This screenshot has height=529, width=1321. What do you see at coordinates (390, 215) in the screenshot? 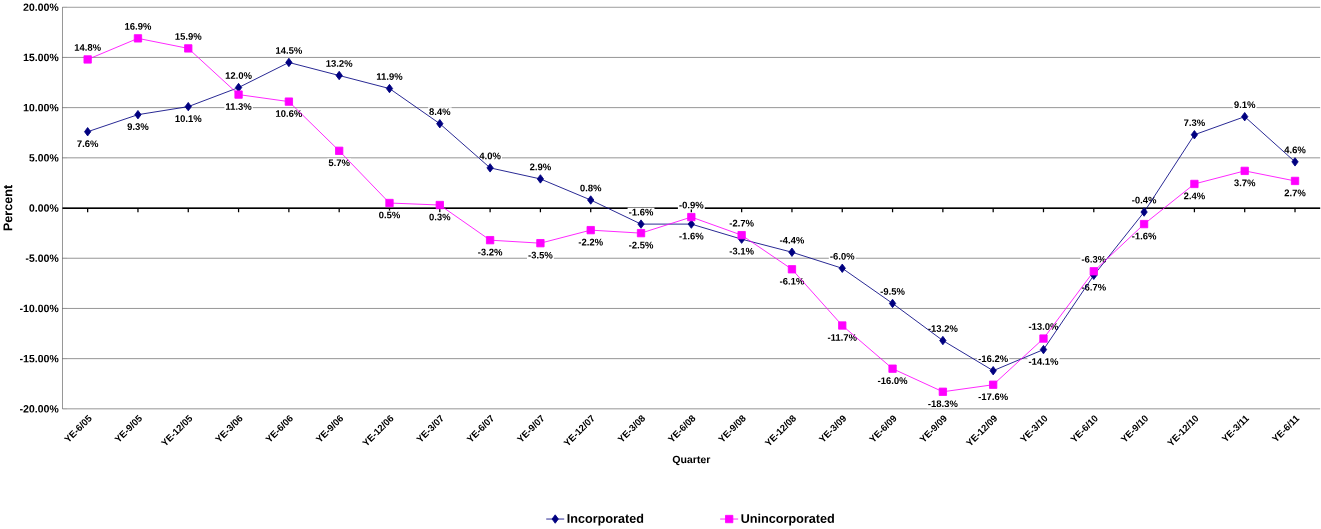
I see `data-label: 0.5%` at bounding box center [390, 215].